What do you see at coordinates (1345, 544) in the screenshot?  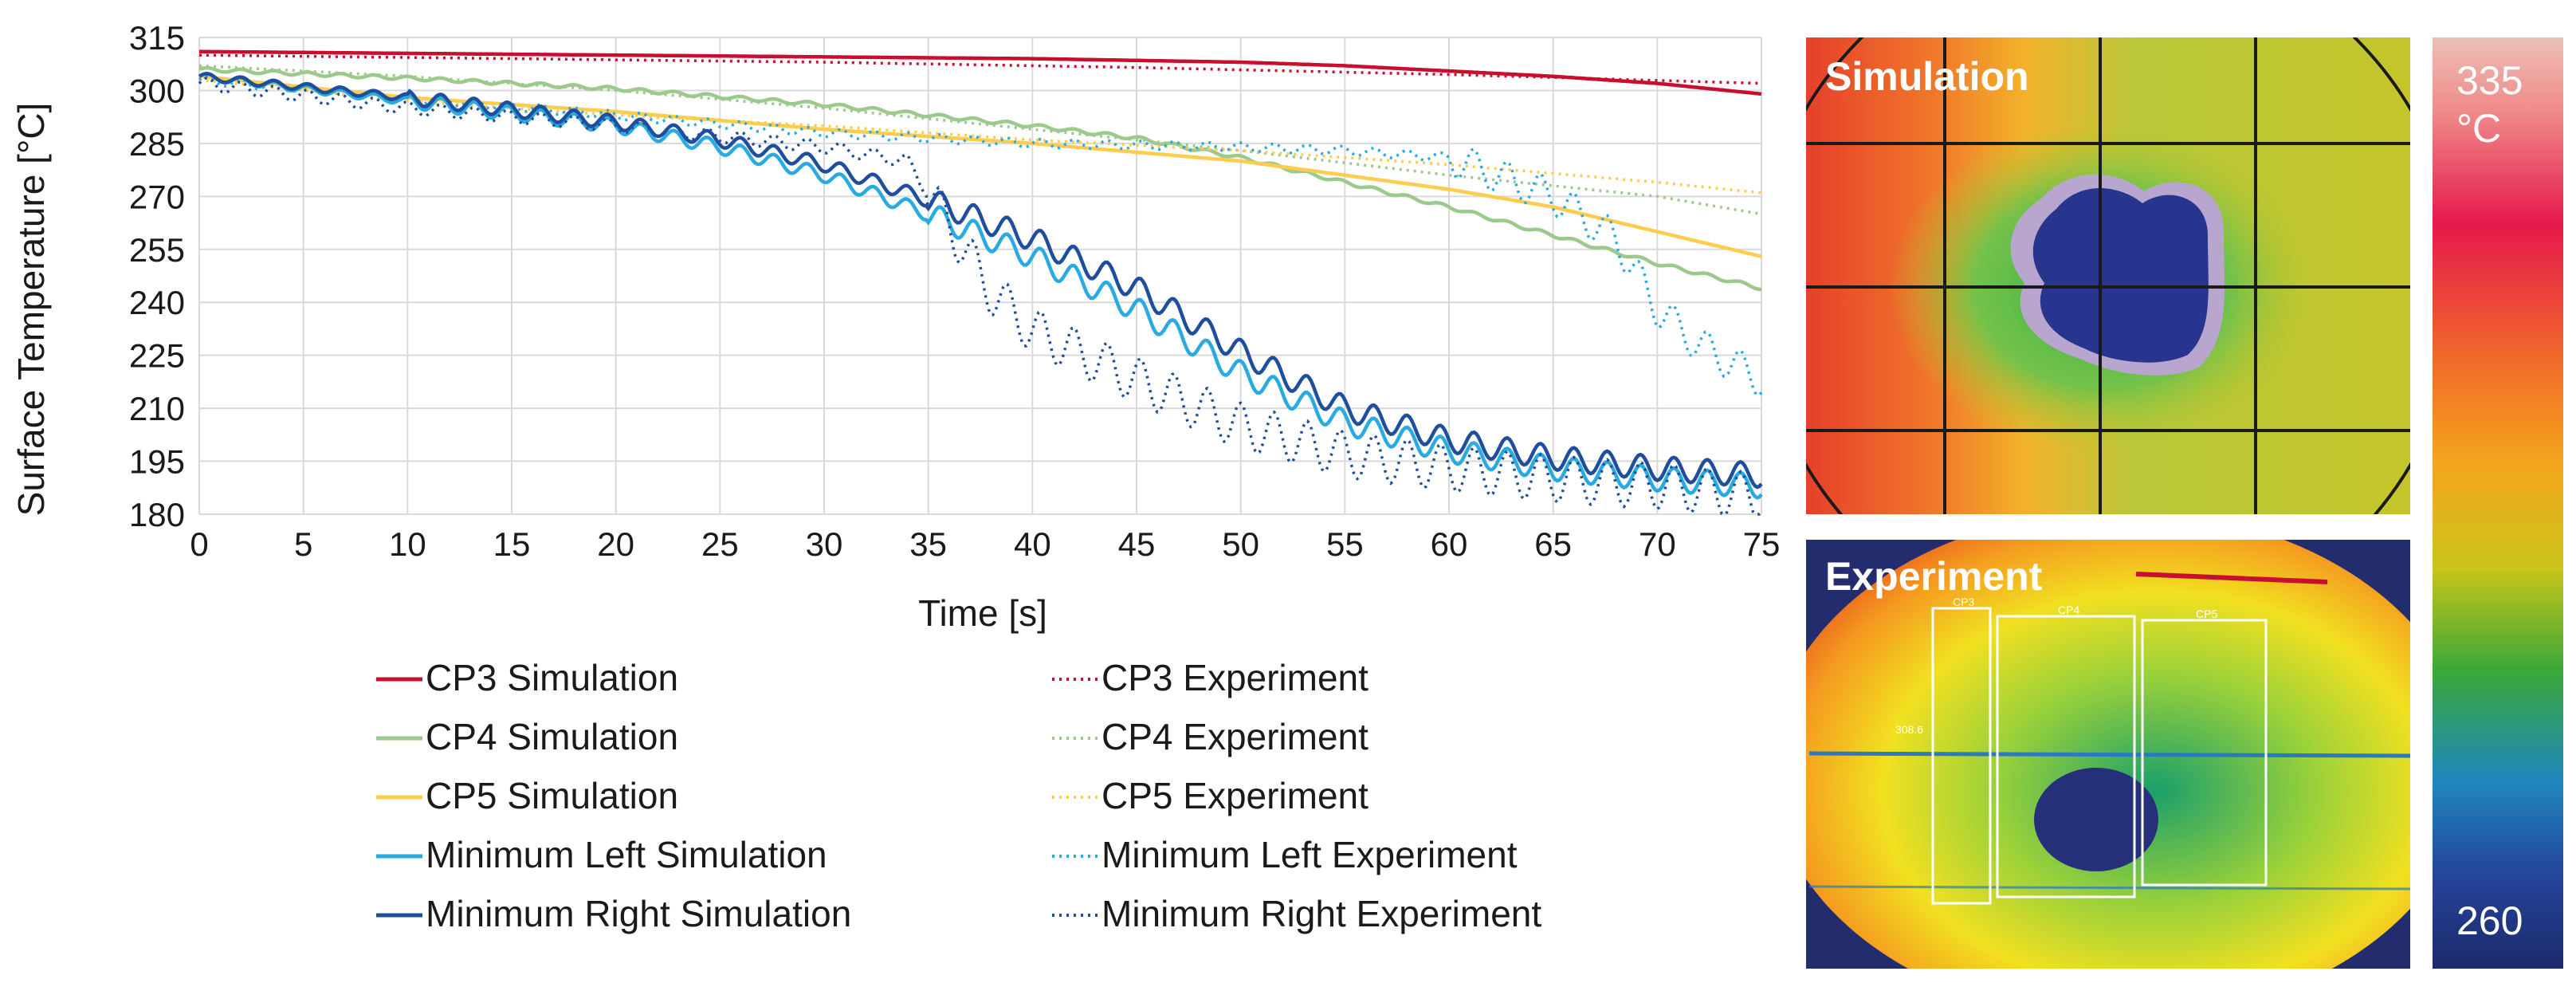 I see `x-tick-label: 55` at bounding box center [1345, 544].